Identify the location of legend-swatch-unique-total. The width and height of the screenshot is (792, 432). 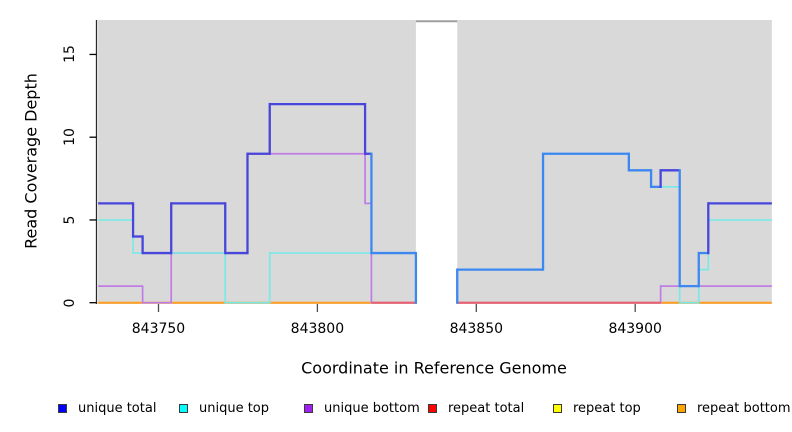
(62, 408).